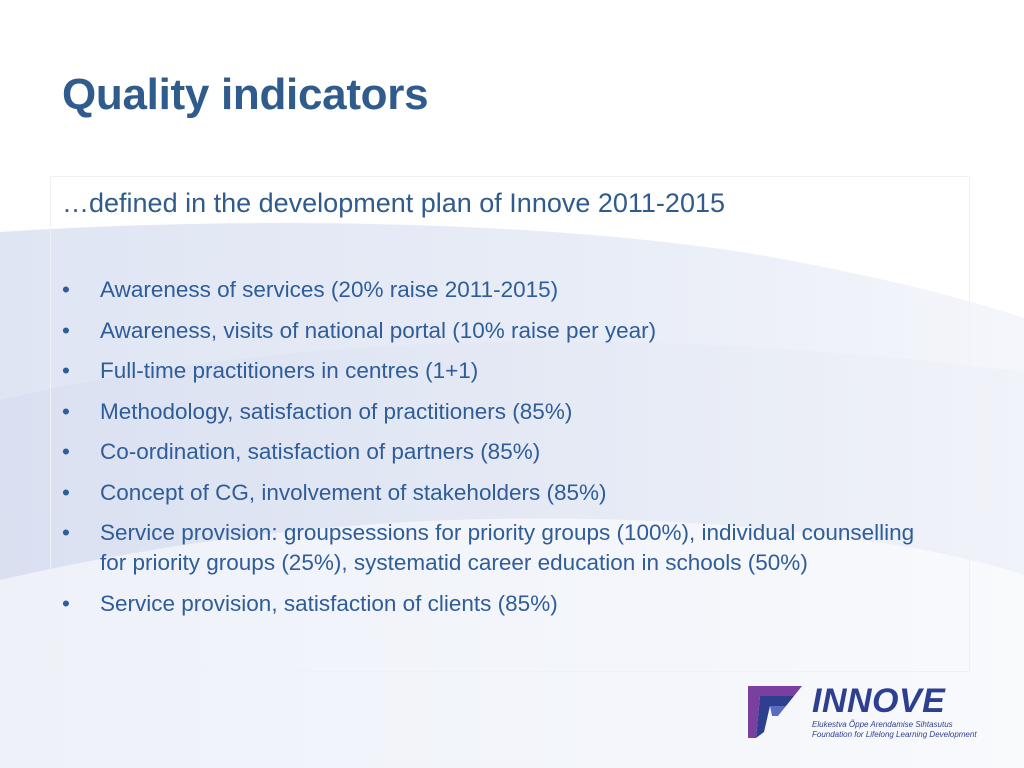 This screenshot has width=1024, height=768. Describe the element at coordinates (775, 712) in the screenshot. I see `innove-logo-icon` at that location.